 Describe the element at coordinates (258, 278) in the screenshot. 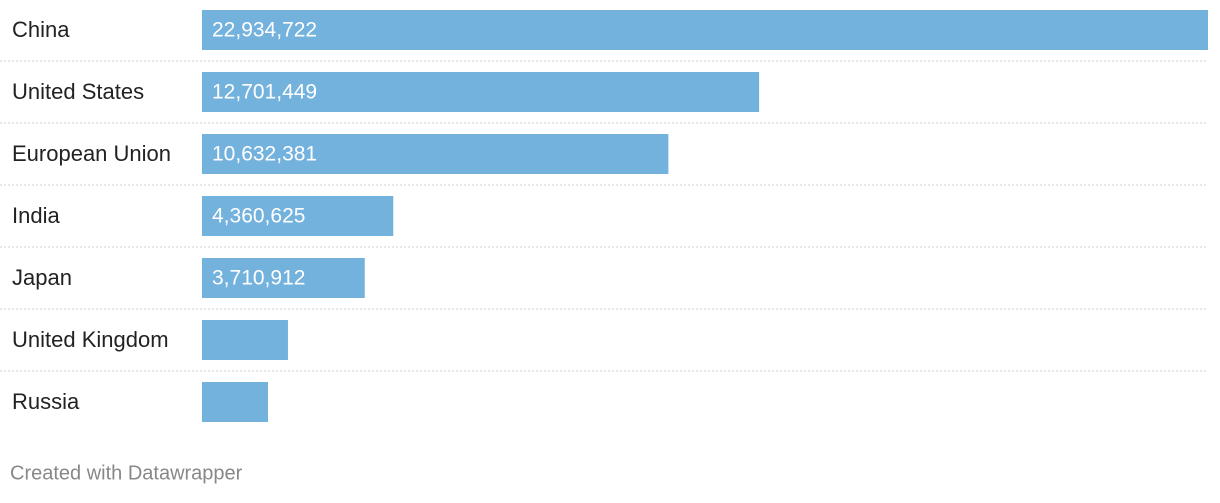

I see `value-label: 3,710,912` at that location.